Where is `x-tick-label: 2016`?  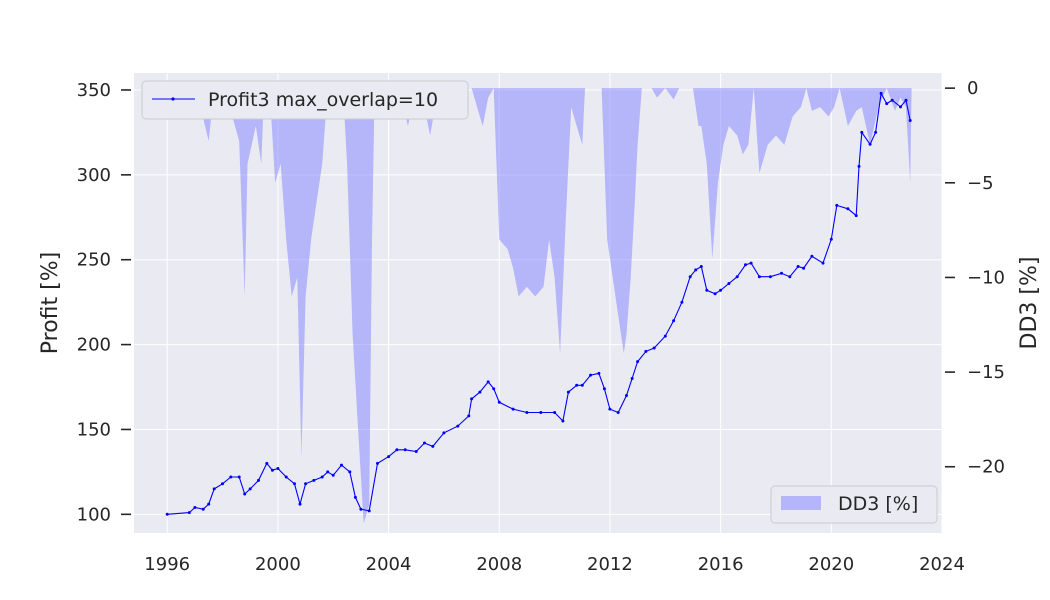 x-tick-label: 2016 is located at coordinates (721, 564).